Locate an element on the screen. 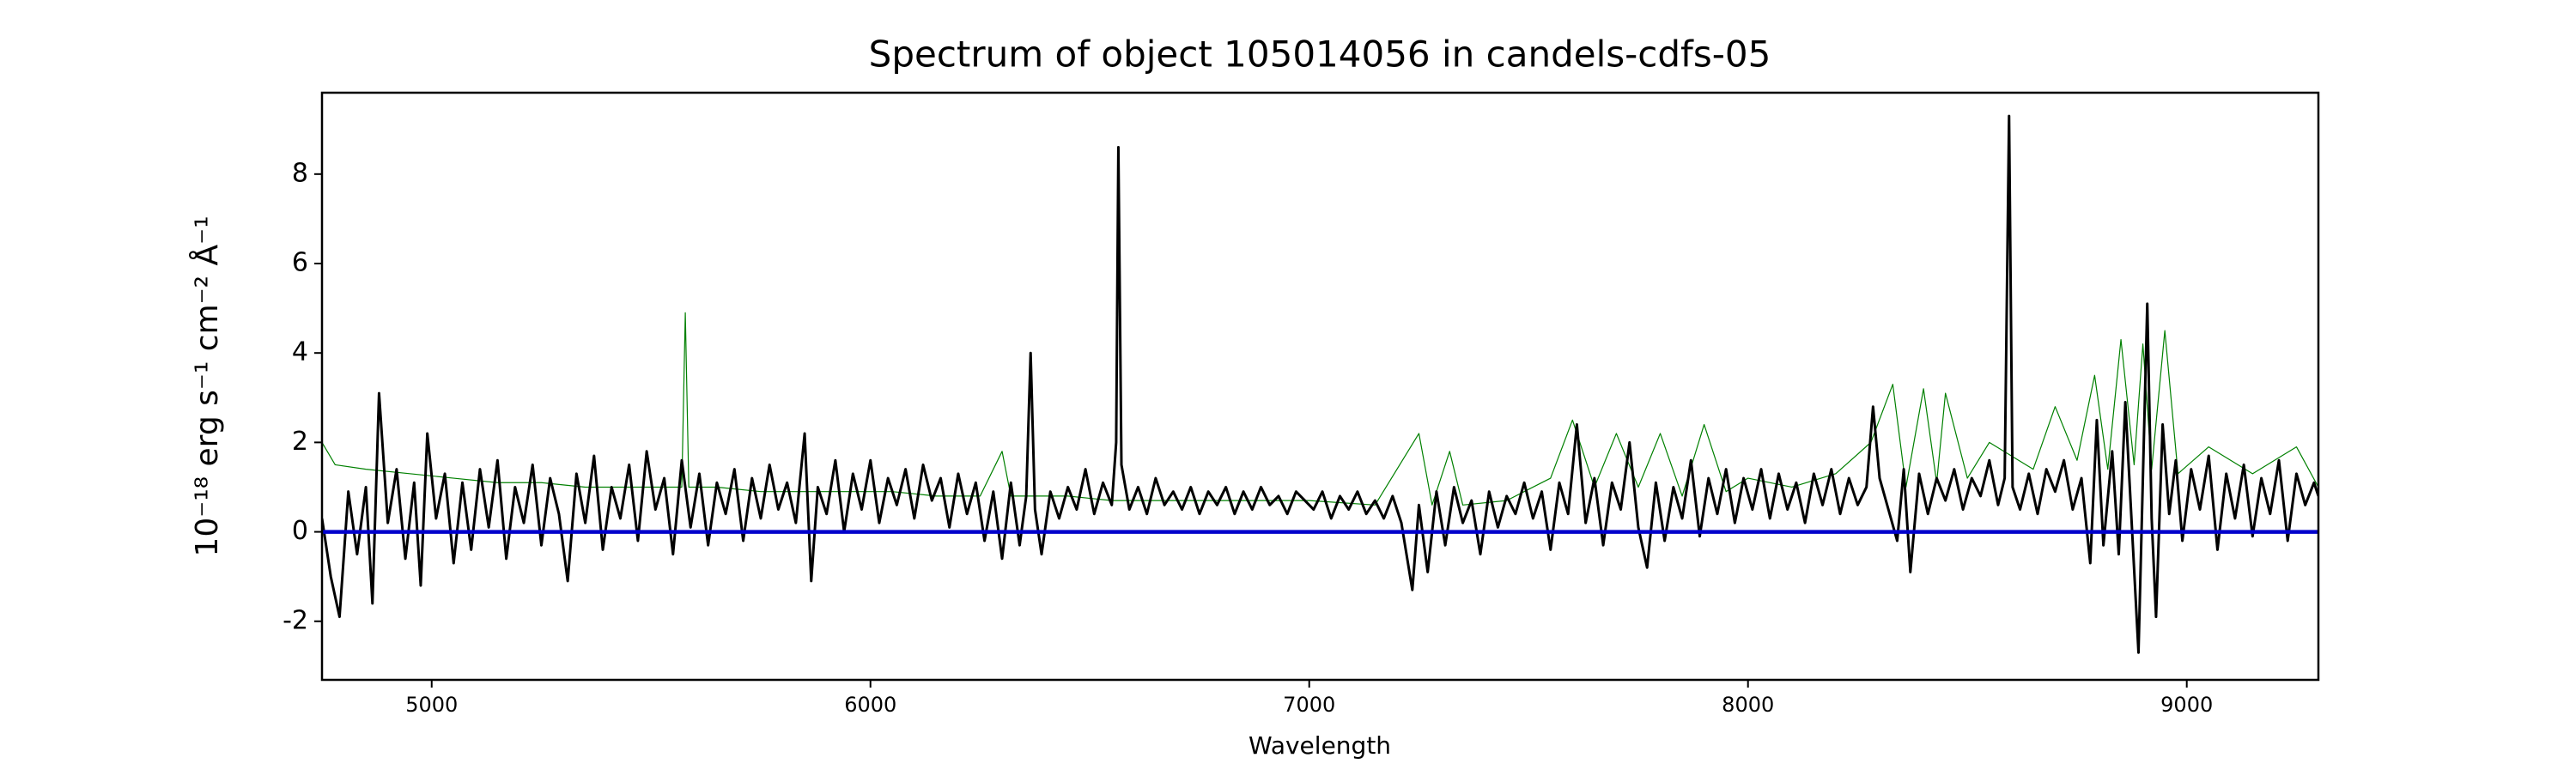 This screenshot has height=776, width=2576. x-tick-label: 9000 is located at coordinates (2186, 705).